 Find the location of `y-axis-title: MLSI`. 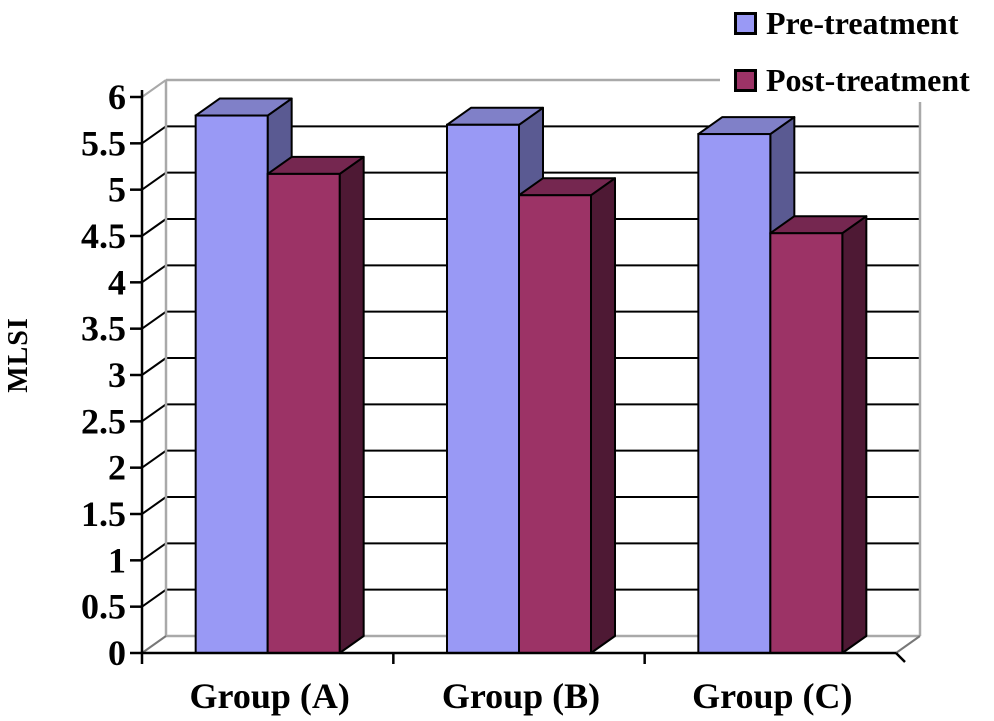

y-axis-title: MLSI is located at coordinates (18, 355).